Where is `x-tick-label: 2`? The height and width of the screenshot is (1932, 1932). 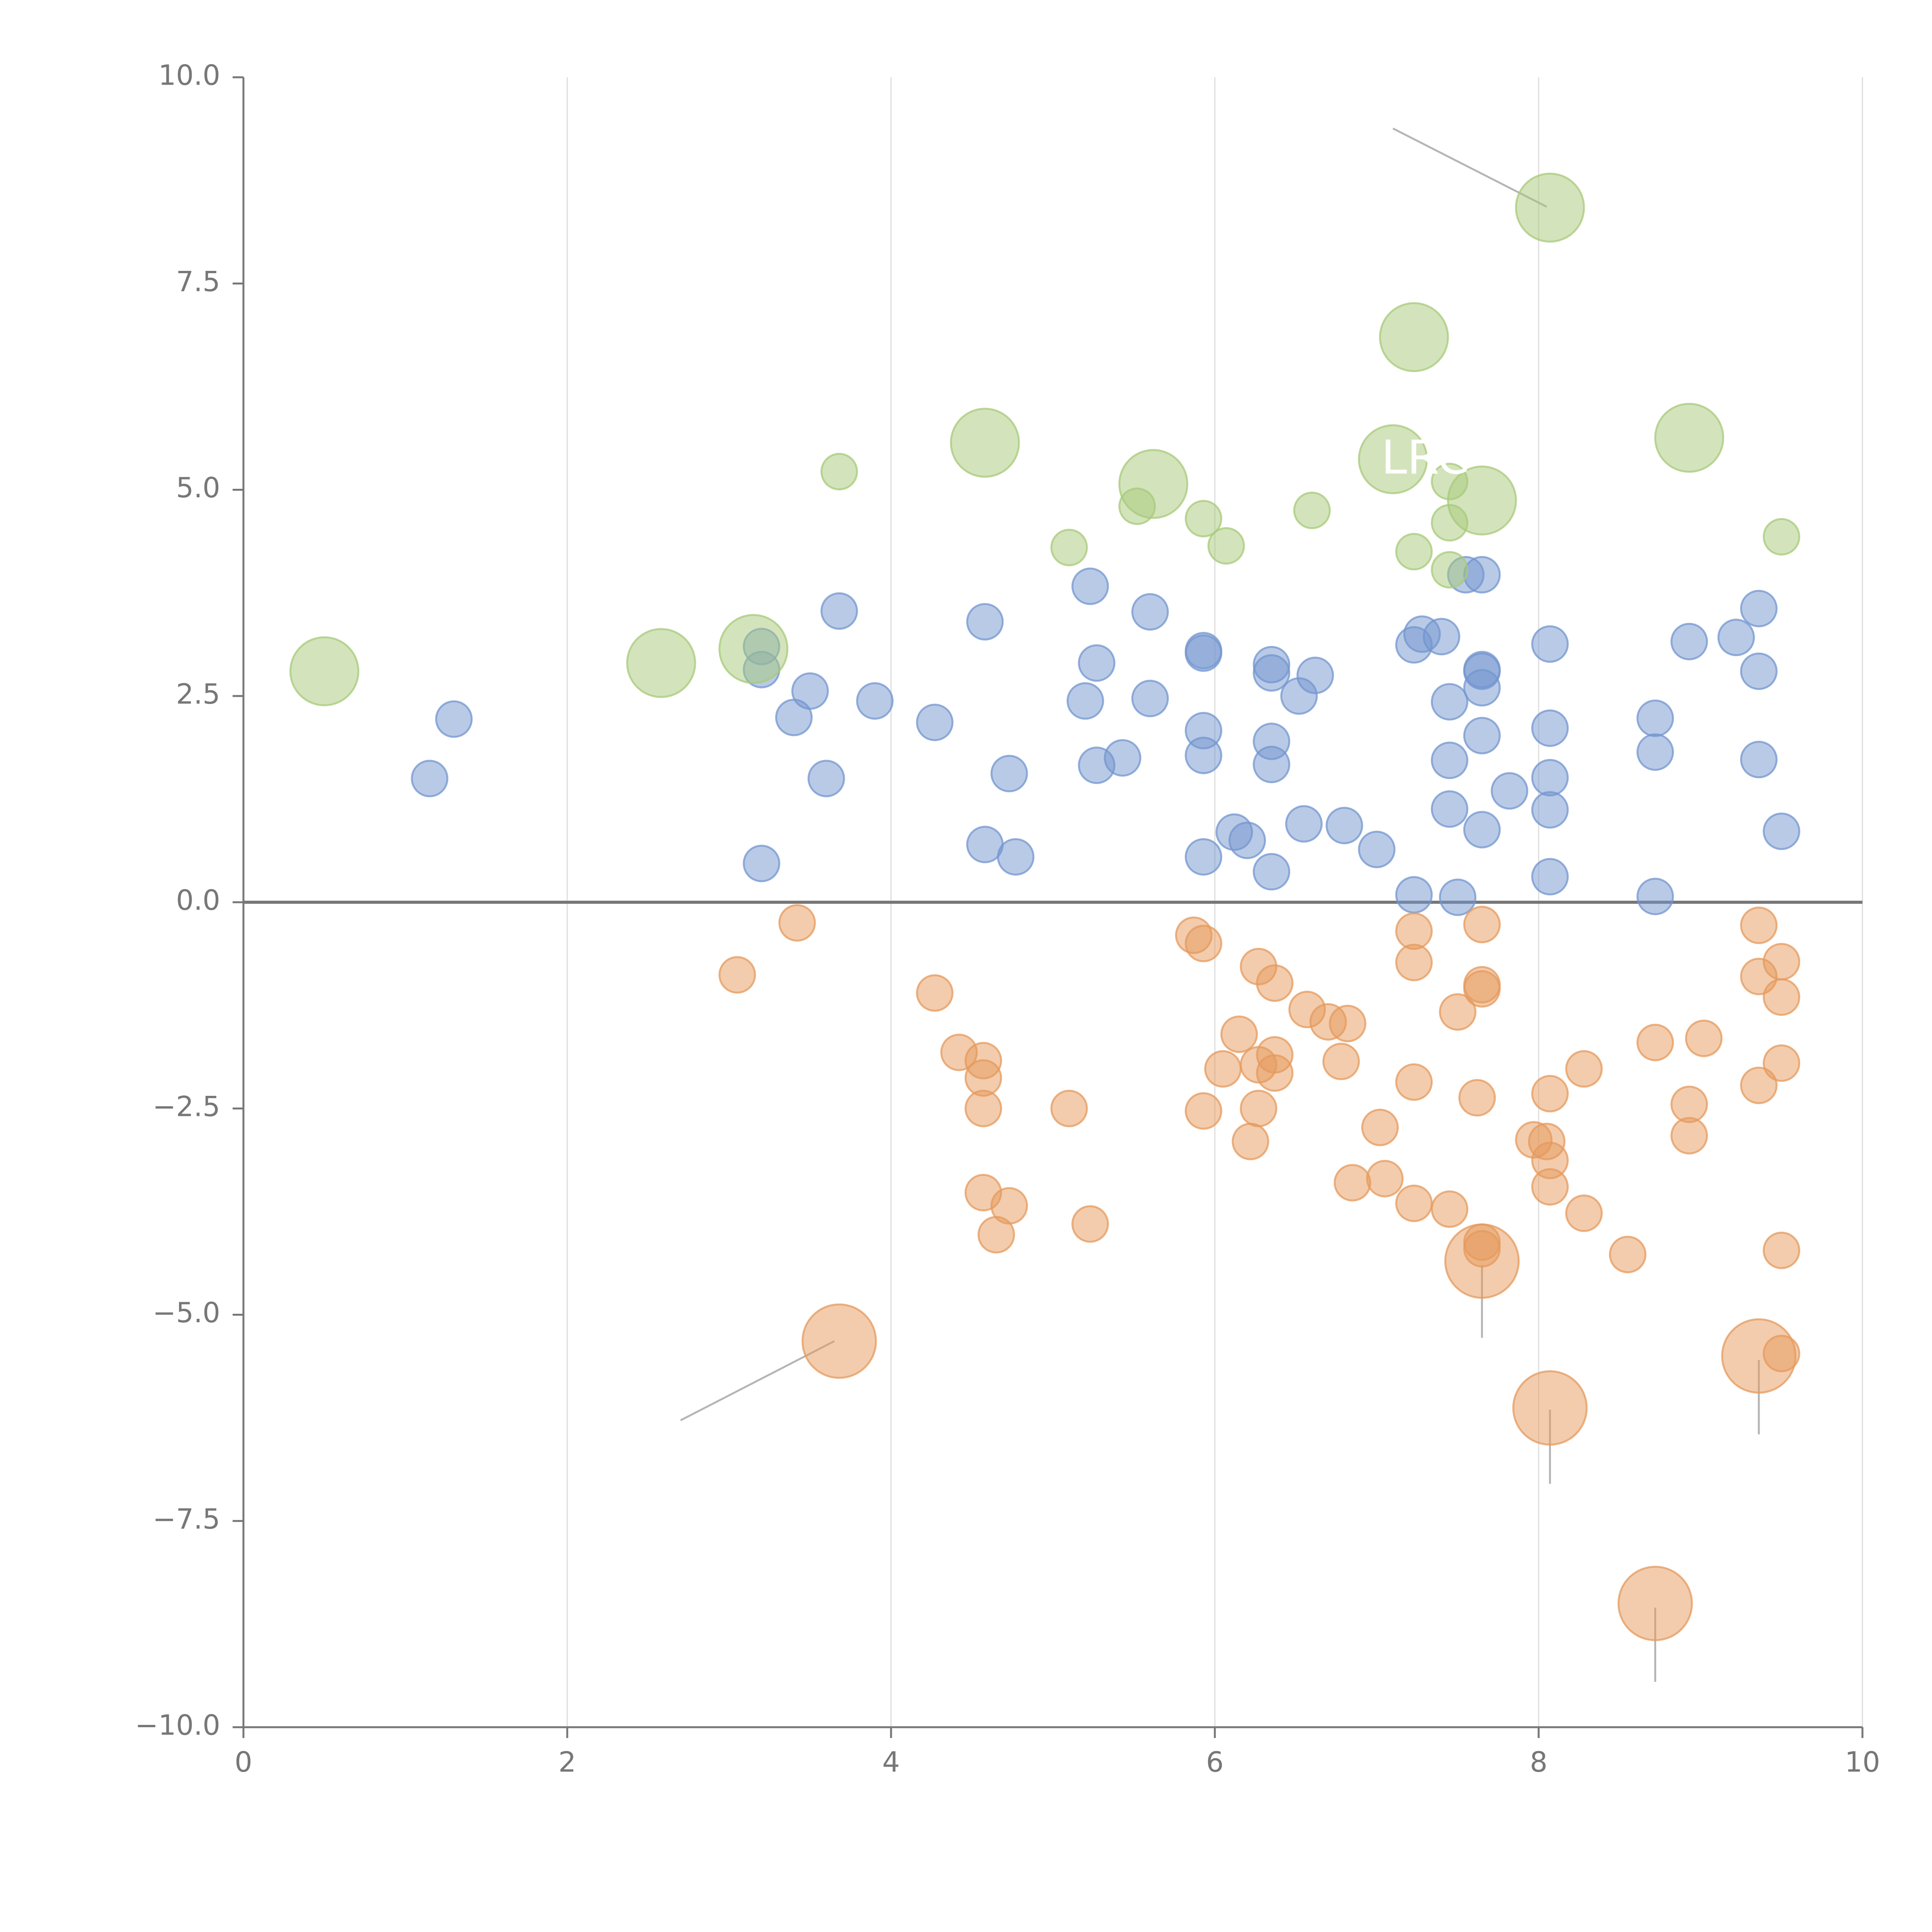 x-tick-label: 2 is located at coordinates (567, 1762).